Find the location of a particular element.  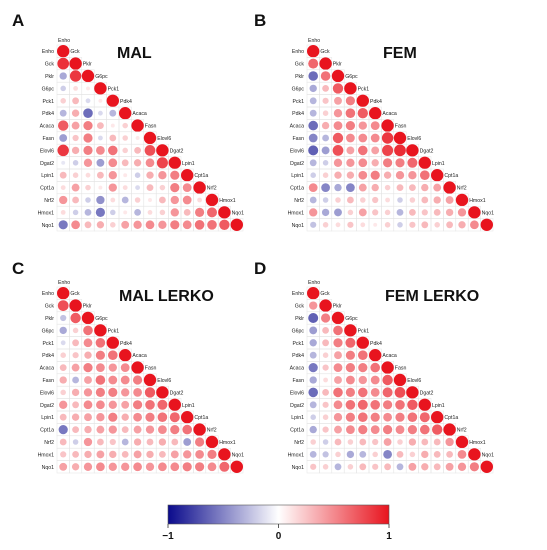

column-label: Nrf2 is located at coordinates (462, 189).